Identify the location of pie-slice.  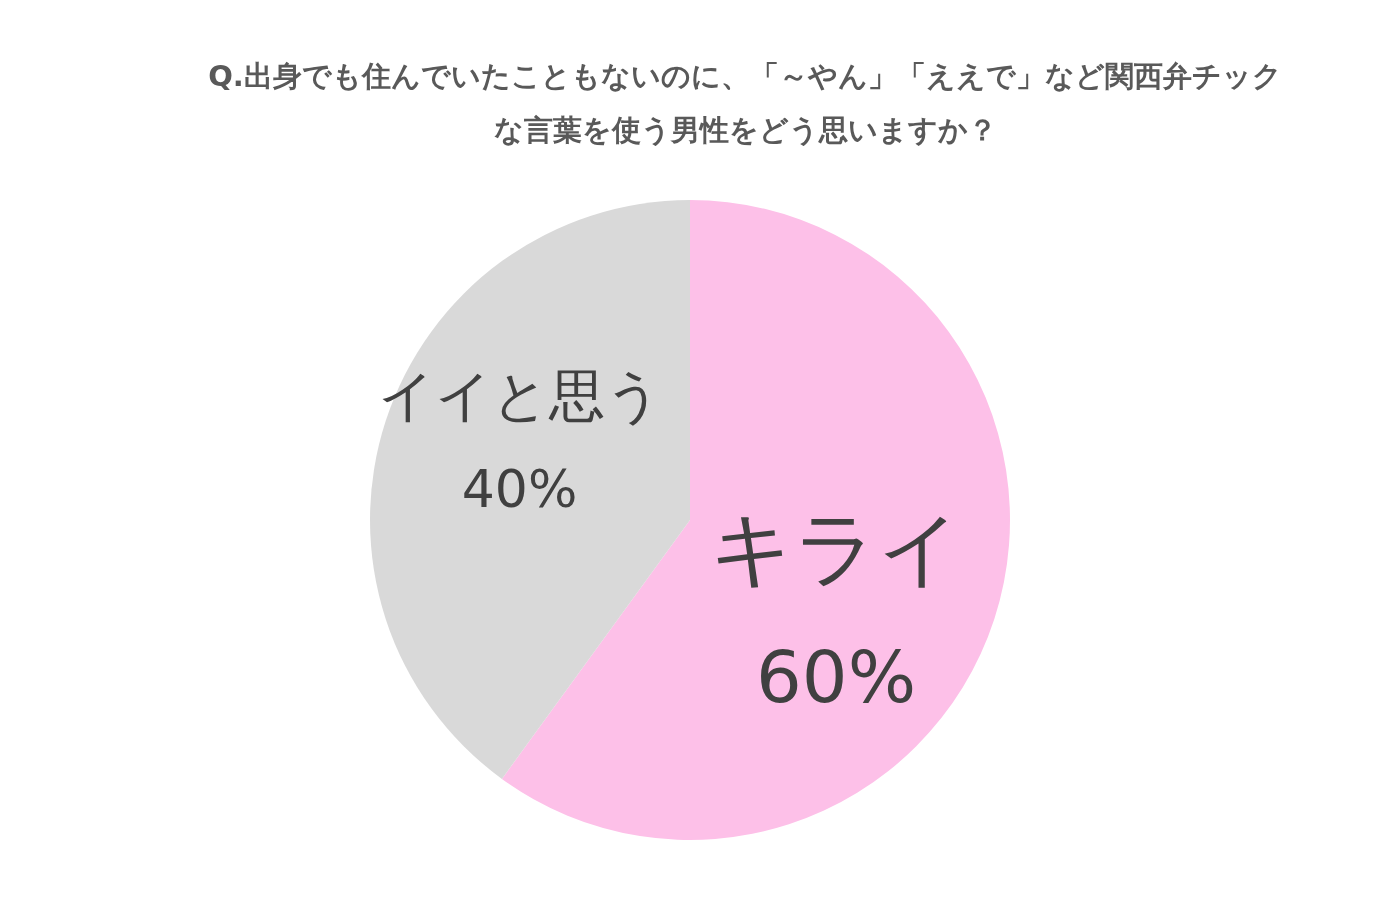
(530, 489).